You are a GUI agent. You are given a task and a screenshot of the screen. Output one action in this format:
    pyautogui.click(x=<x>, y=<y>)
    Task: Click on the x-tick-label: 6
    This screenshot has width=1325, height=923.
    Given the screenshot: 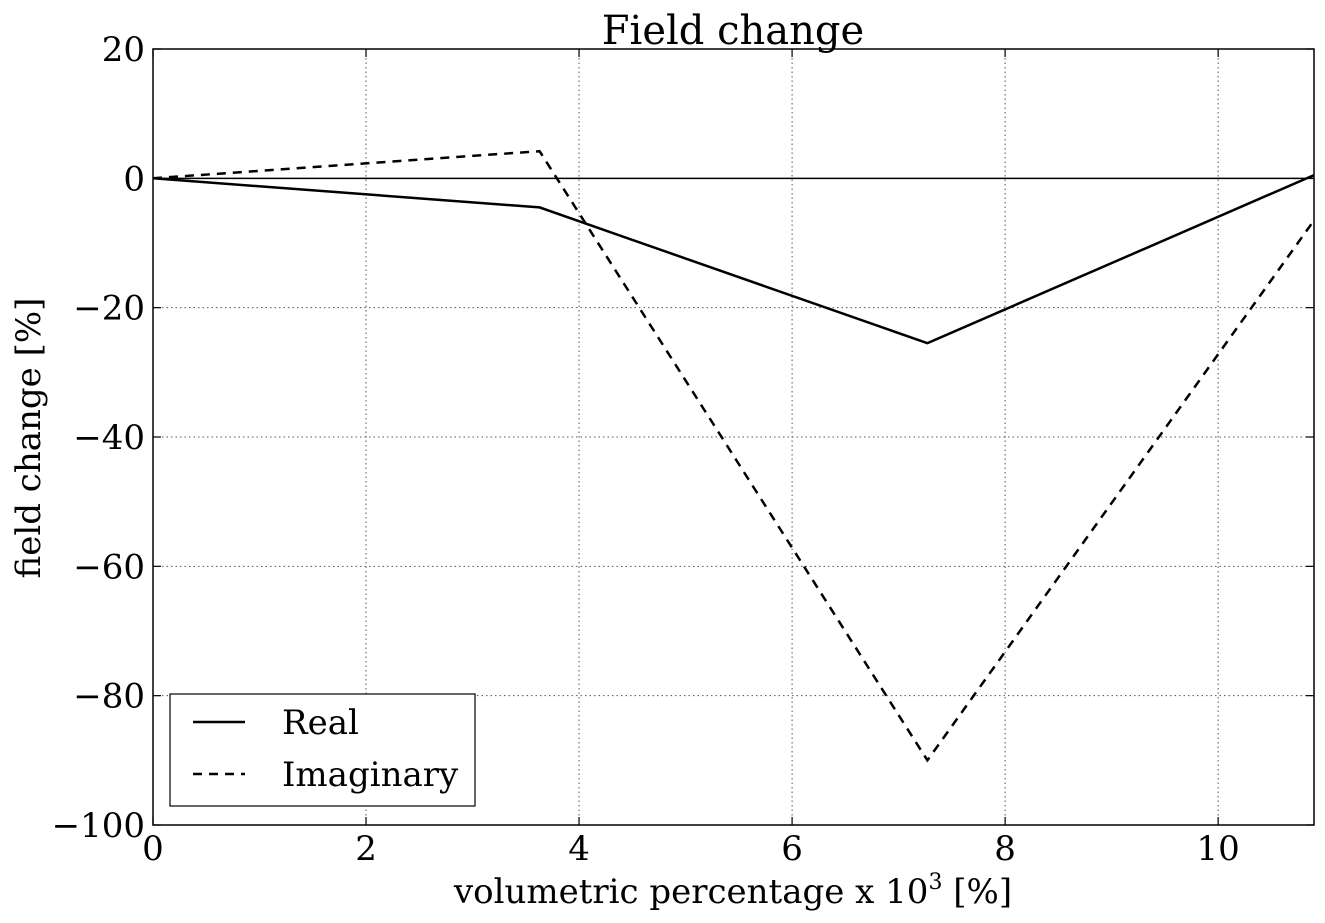 What is the action you would take?
    pyautogui.click(x=792, y=849)
    